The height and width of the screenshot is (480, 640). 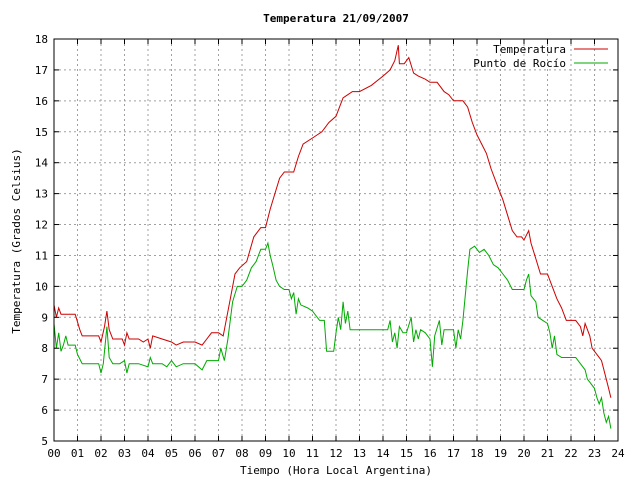 What do you see at coordinates (53, 453) in the screenshot?
I see `x-tick-label: 00` at bounding box center [53, 453].